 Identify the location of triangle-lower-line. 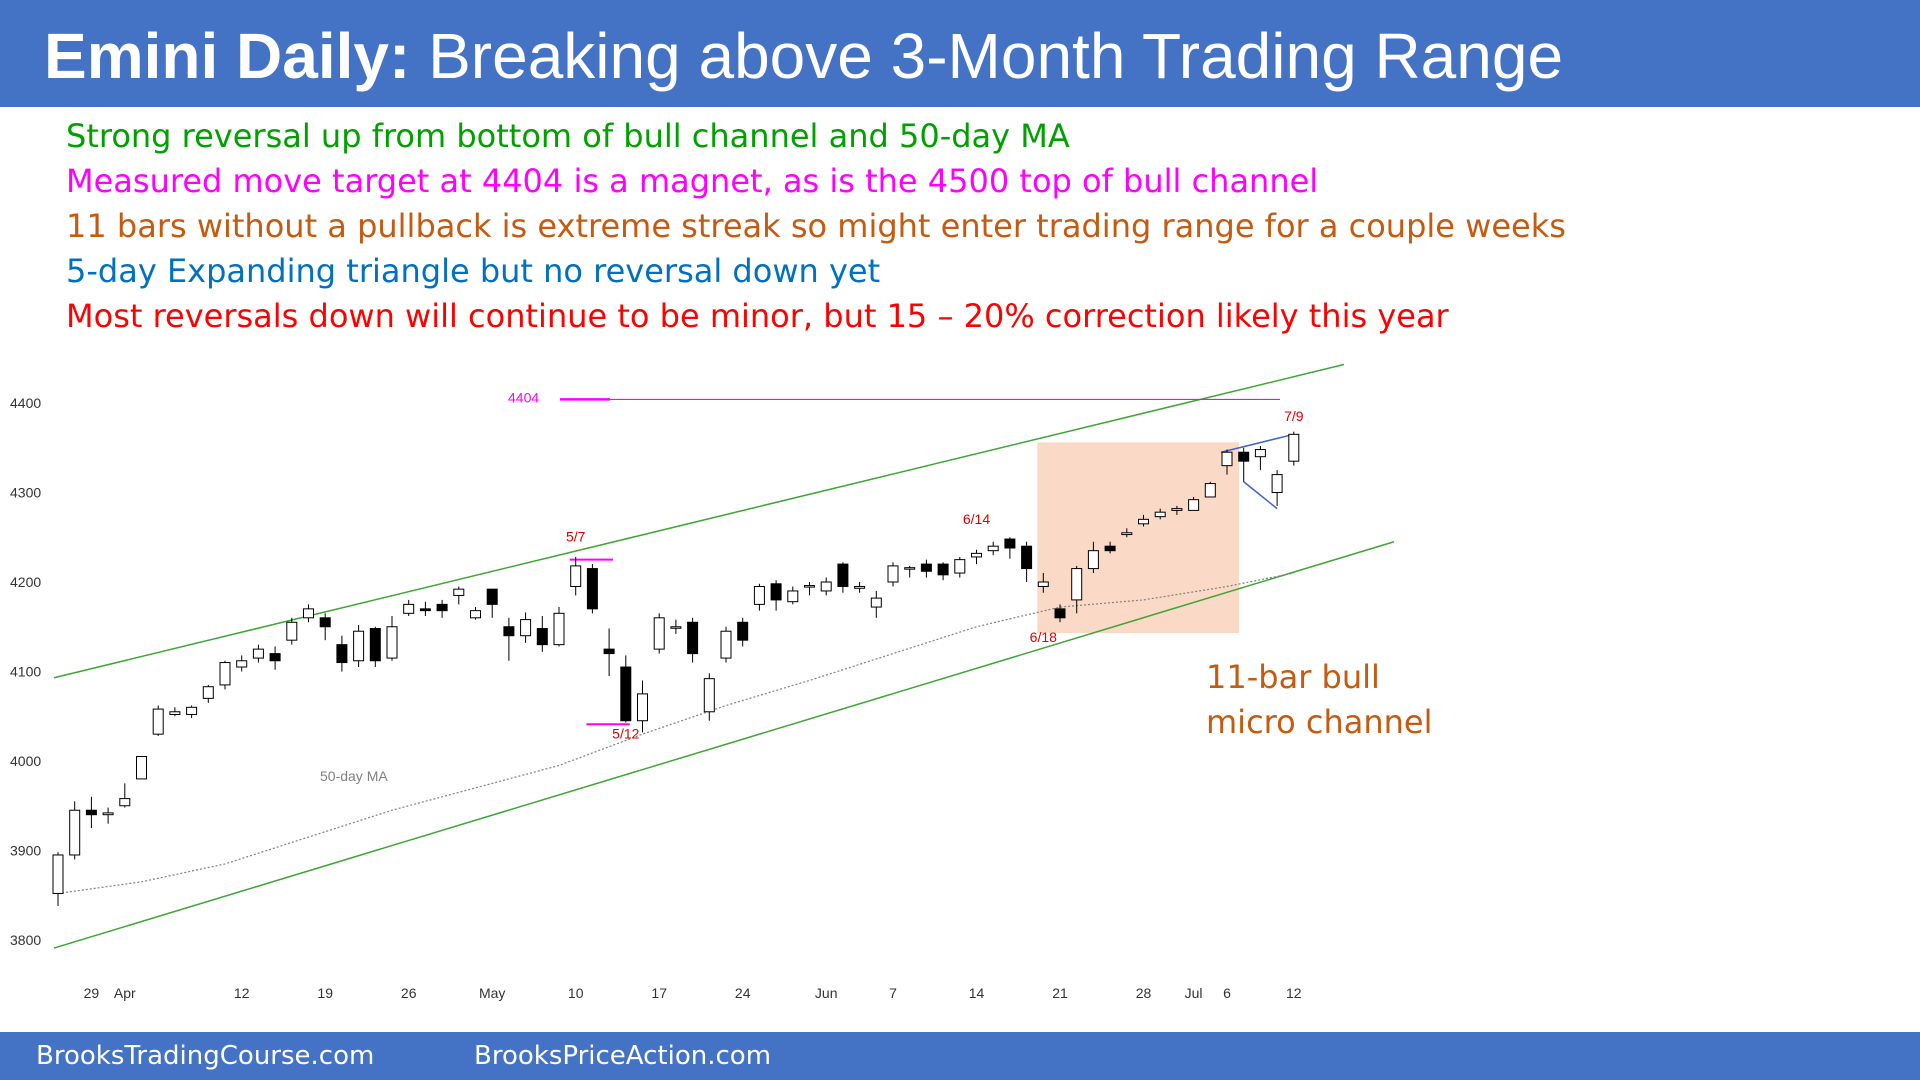
(1260, 495).